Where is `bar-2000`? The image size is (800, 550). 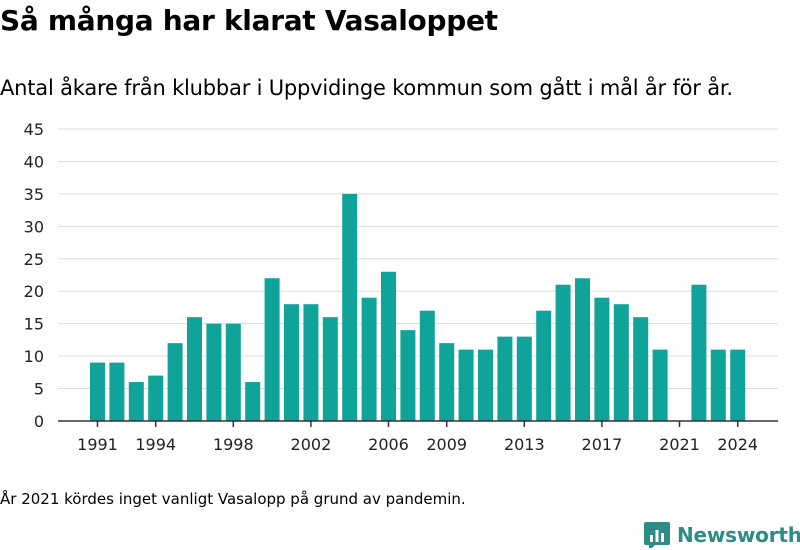 bar-2000 is located at coordinates (272, 349).